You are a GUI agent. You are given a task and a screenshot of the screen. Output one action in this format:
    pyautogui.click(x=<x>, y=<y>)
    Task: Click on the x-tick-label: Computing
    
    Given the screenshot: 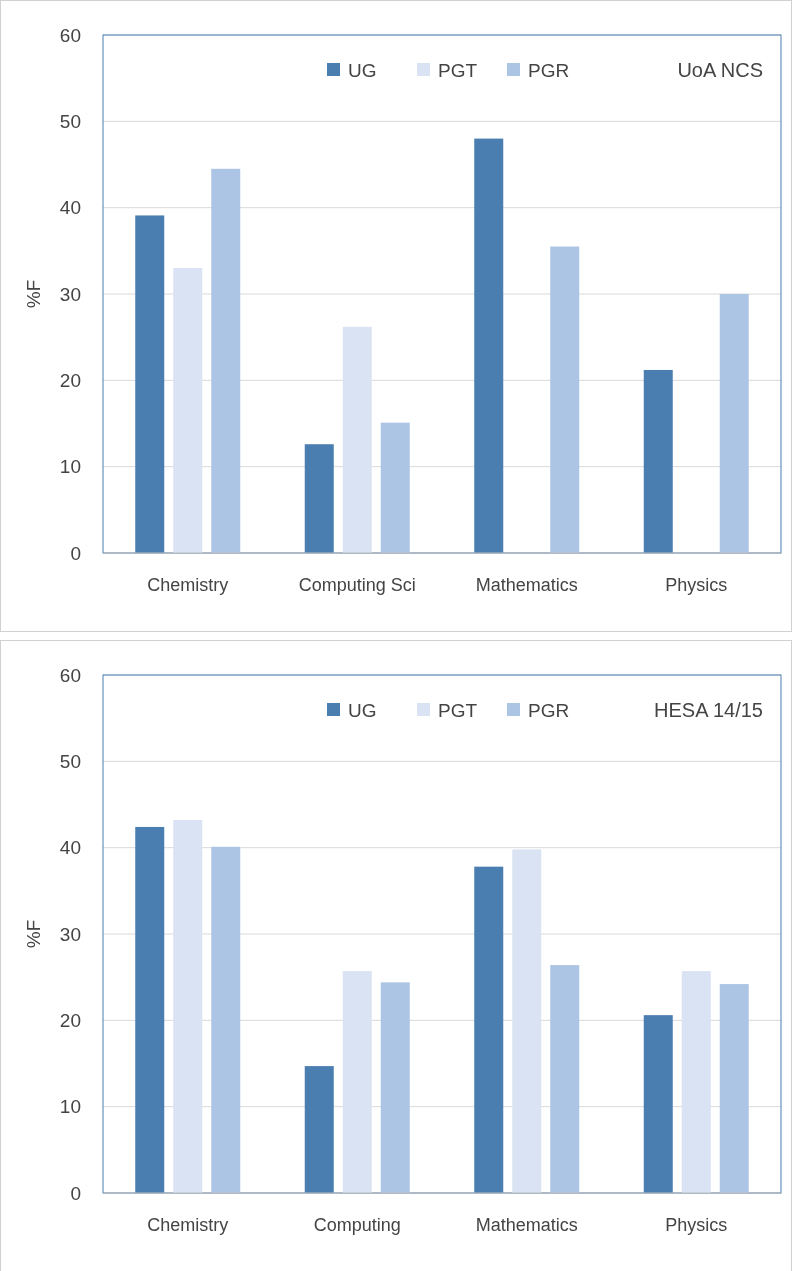 What is the action you would take?
    pyautogui.click(x=357, y=1225)
    